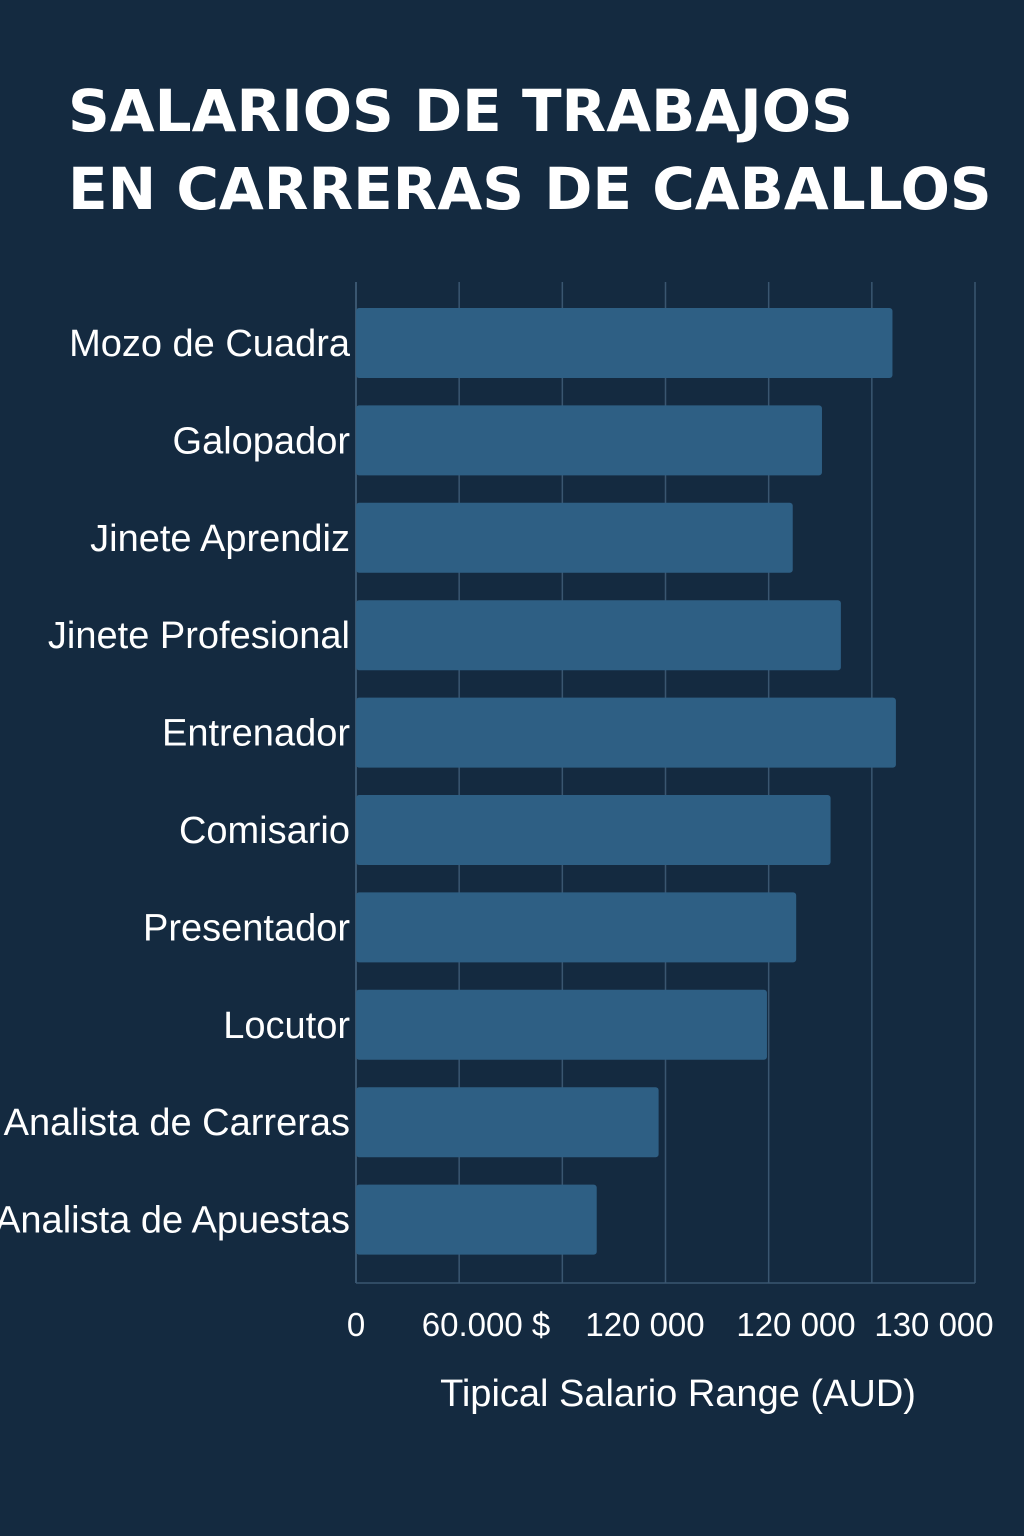  I want to click on category-label-8: Locutor, so click(286, 1026).